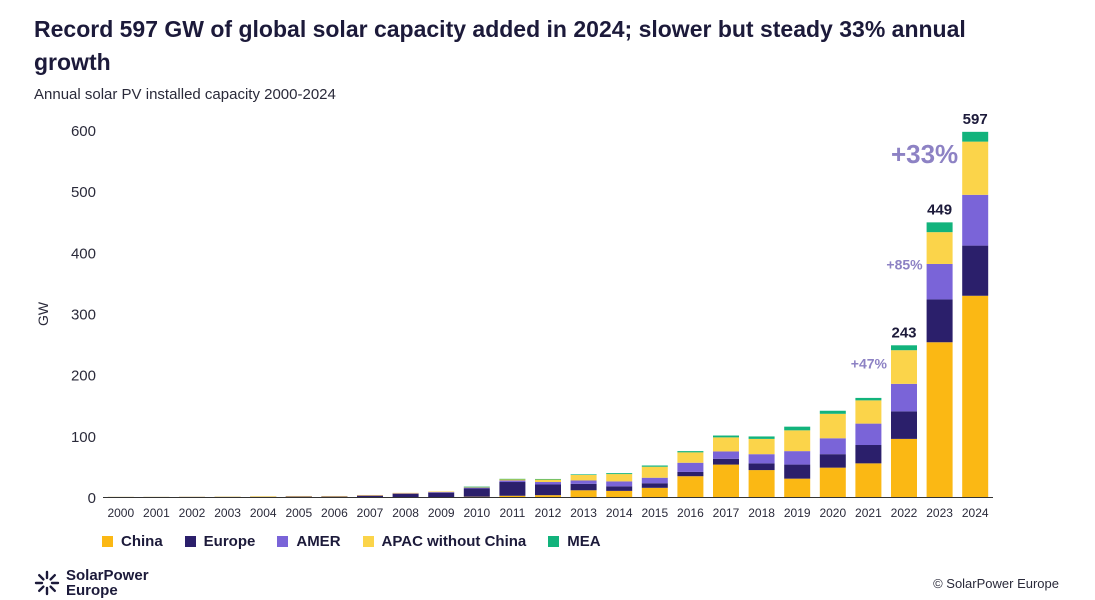 The height and width of the screenshot is (600, 1095). Describe the element at coordinates (107, 575) in the screenshot. I see `logo-line-1: SolarPower` at that location.